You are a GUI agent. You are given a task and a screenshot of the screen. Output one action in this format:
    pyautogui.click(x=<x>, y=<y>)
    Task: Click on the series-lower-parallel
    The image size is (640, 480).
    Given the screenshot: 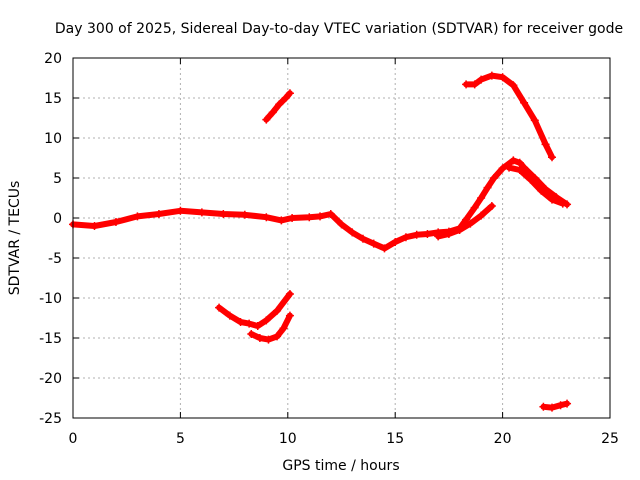 What is the action you would take?
    pyautogui.click(x=465, y=221)
    